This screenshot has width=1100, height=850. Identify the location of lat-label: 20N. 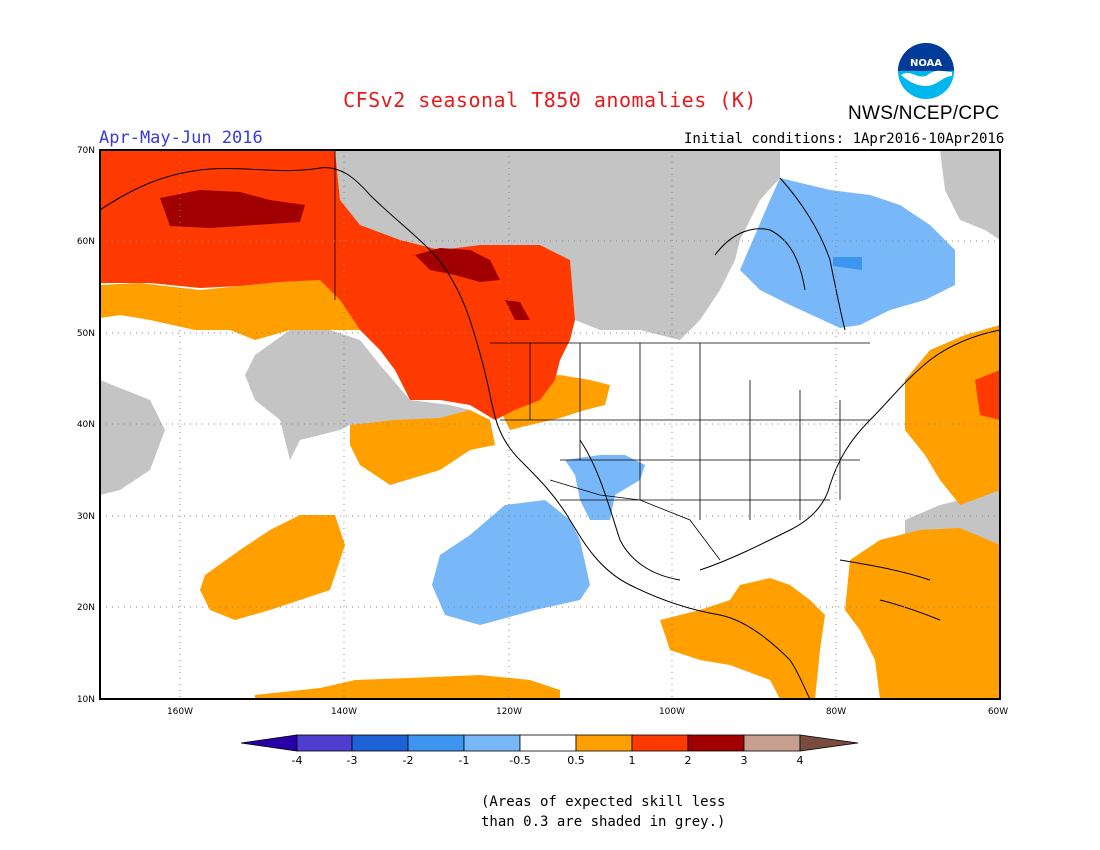
(86, 608).